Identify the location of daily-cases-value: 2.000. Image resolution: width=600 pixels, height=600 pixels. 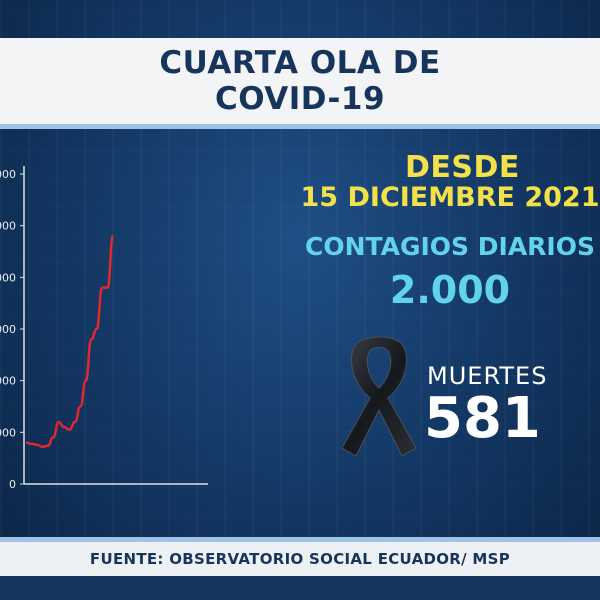
(450, 290).